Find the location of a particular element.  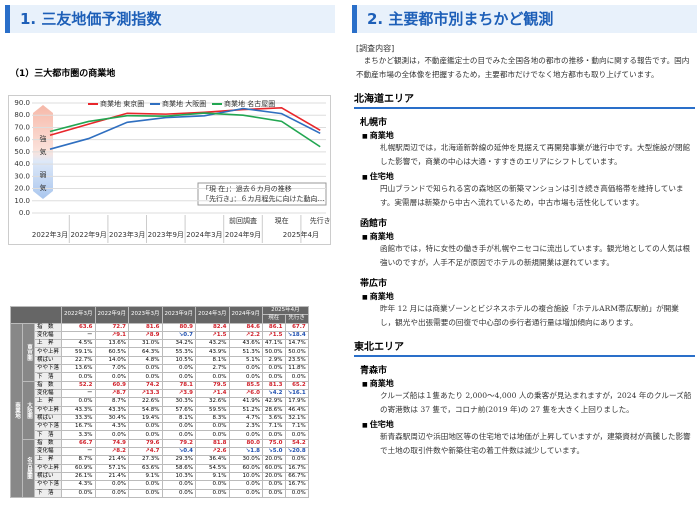

cell: 54.8% is located at coordinates (145, 410).